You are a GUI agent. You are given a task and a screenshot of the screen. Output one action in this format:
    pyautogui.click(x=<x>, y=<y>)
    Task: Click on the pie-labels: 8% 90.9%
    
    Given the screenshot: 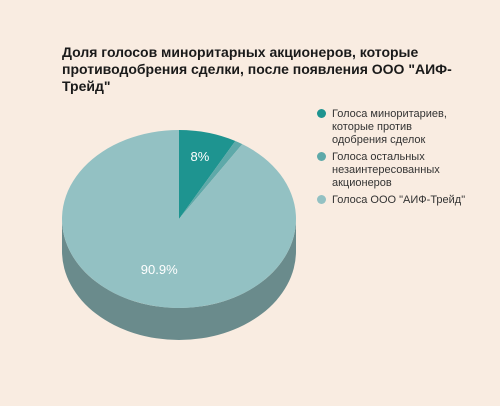 What is the action you would take?
    pyautogui.click(x=175, y=213)
    